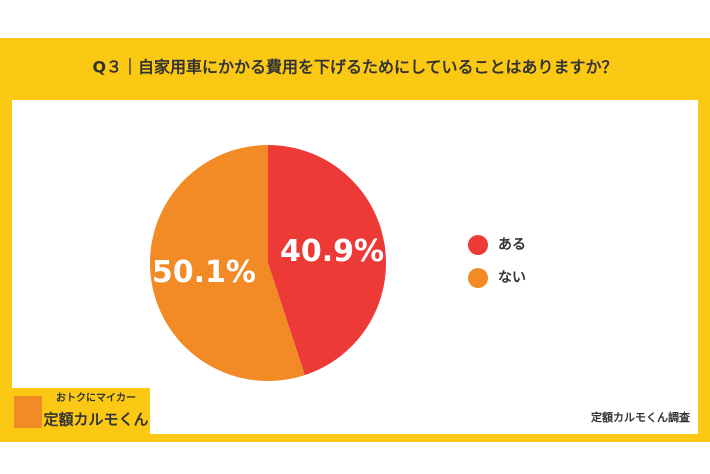 This screenshot has width=710, height=474. I want to click on chart-title: Q３｜自家用車にかかる費用を下げるためにしていることはありますか？, so click(354, 67).